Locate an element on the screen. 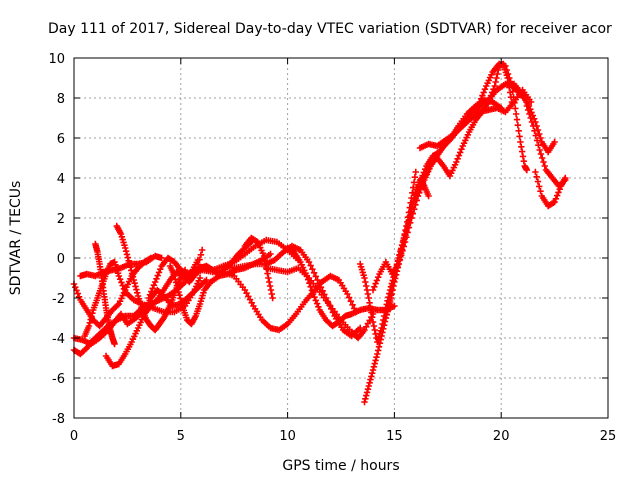 This screenshot has width=640, height=480. y-tick-label: -8 is located at coordinates (58, 419).